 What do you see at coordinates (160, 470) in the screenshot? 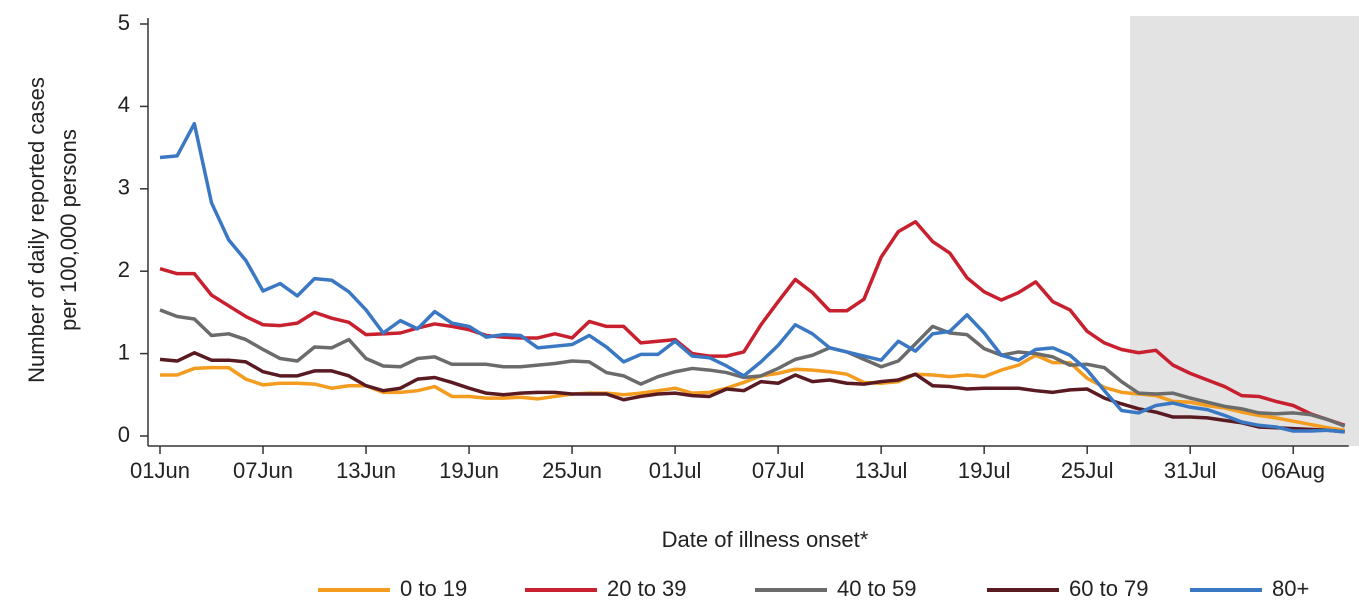
I see `x-tick-label: 01Jun` at bounding box center [160, 470].